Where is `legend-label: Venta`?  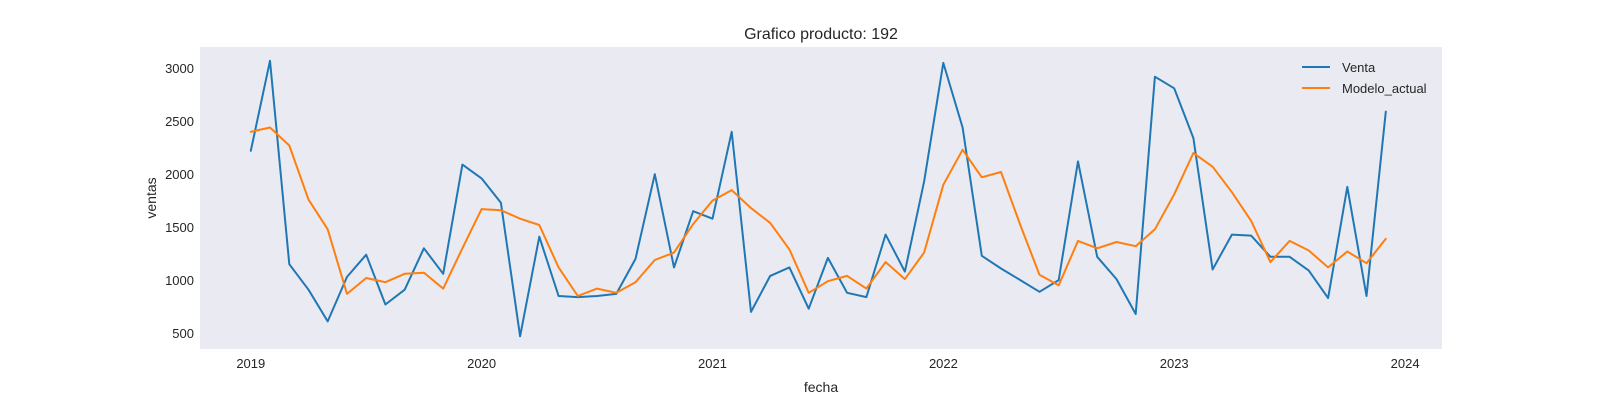 legend-label: Venta is located at coordinates (1359, 67).